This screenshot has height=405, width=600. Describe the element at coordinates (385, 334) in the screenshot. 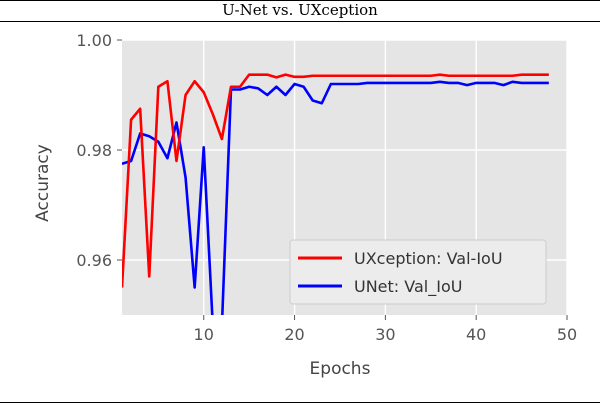

I see `x-tick-label: 30` at that location.